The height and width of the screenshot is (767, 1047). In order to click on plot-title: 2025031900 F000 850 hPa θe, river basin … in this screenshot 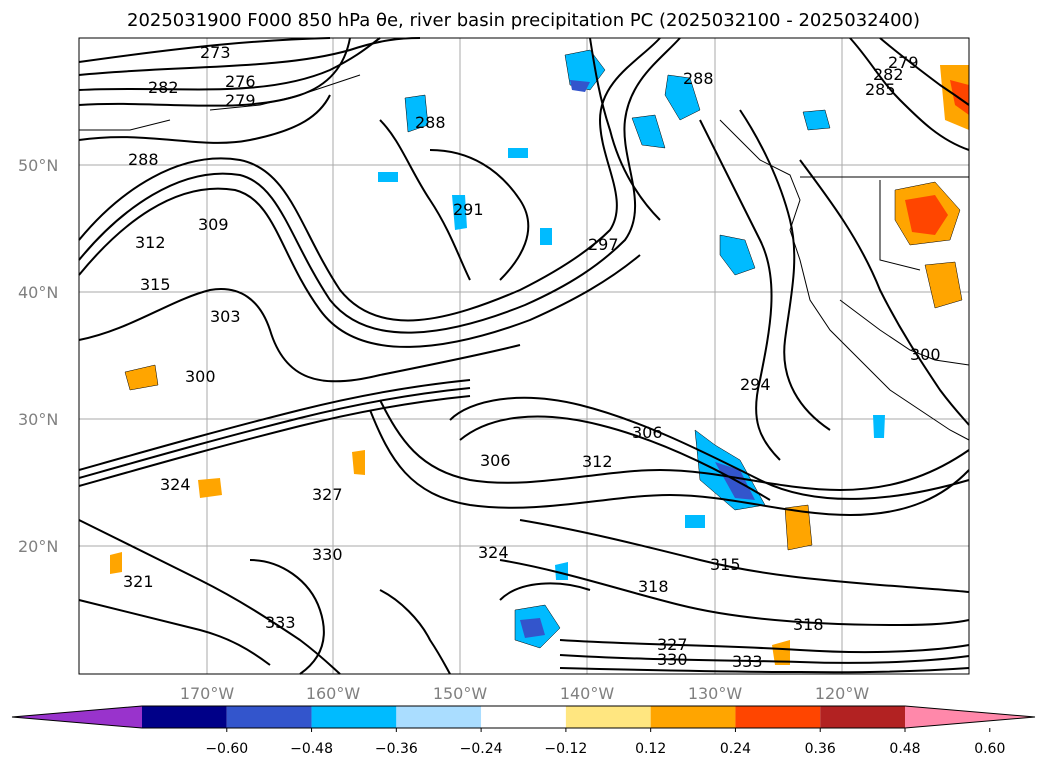, I will do `click(523, 20)`.